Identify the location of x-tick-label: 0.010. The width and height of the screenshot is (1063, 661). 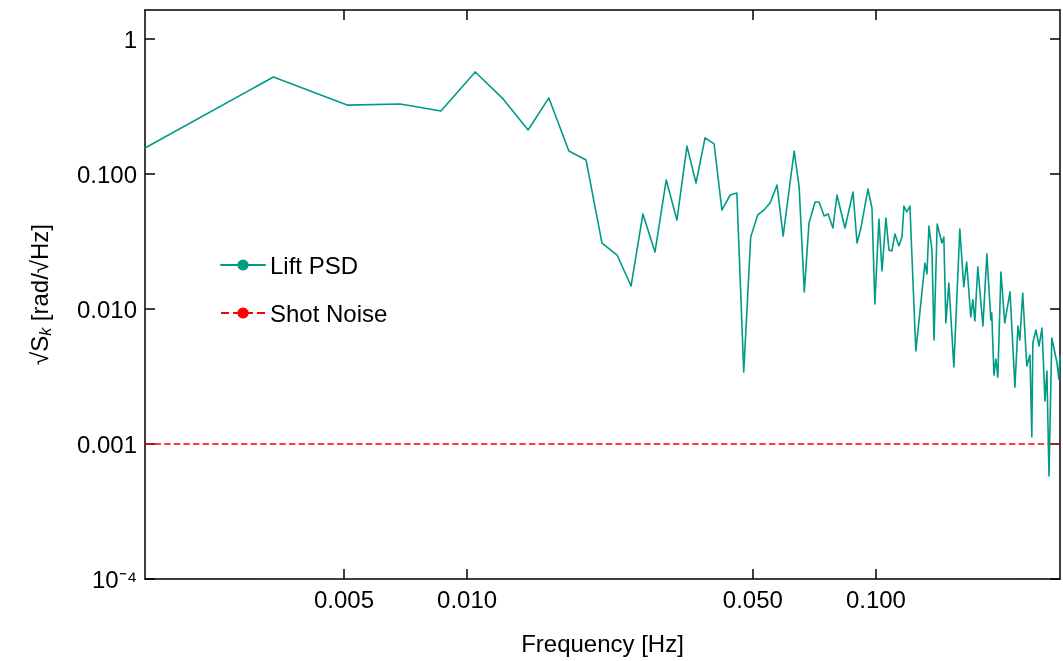
(467, 599).